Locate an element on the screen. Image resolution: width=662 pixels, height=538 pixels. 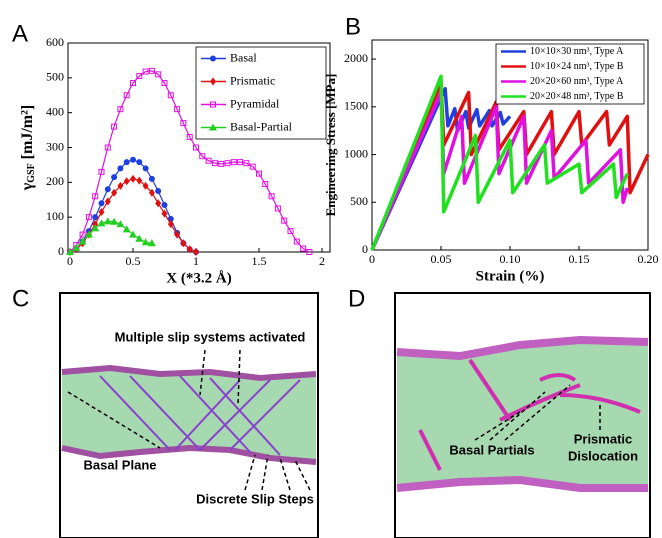
y-tick-label: 100 is located at coordinates (55, 216).